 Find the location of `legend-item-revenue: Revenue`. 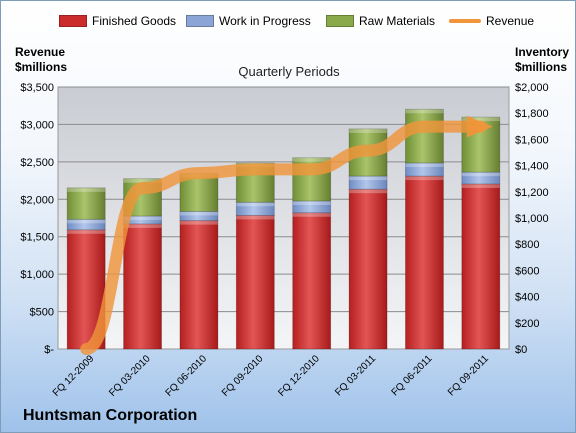

legend-item-revenue: Revenue is located at coordinates (491, 21).